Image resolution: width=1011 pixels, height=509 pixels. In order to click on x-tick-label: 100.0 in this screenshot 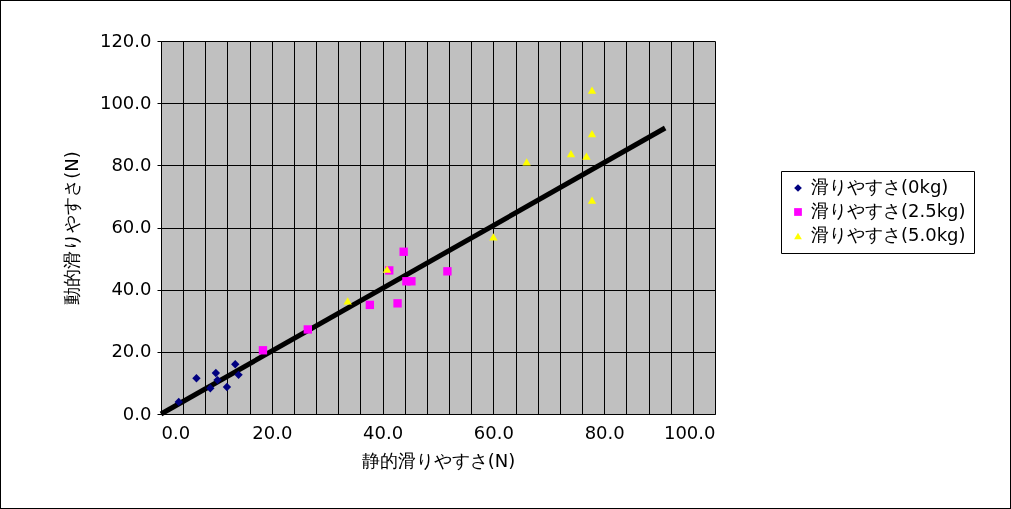, I will do `click(689, 432)`.